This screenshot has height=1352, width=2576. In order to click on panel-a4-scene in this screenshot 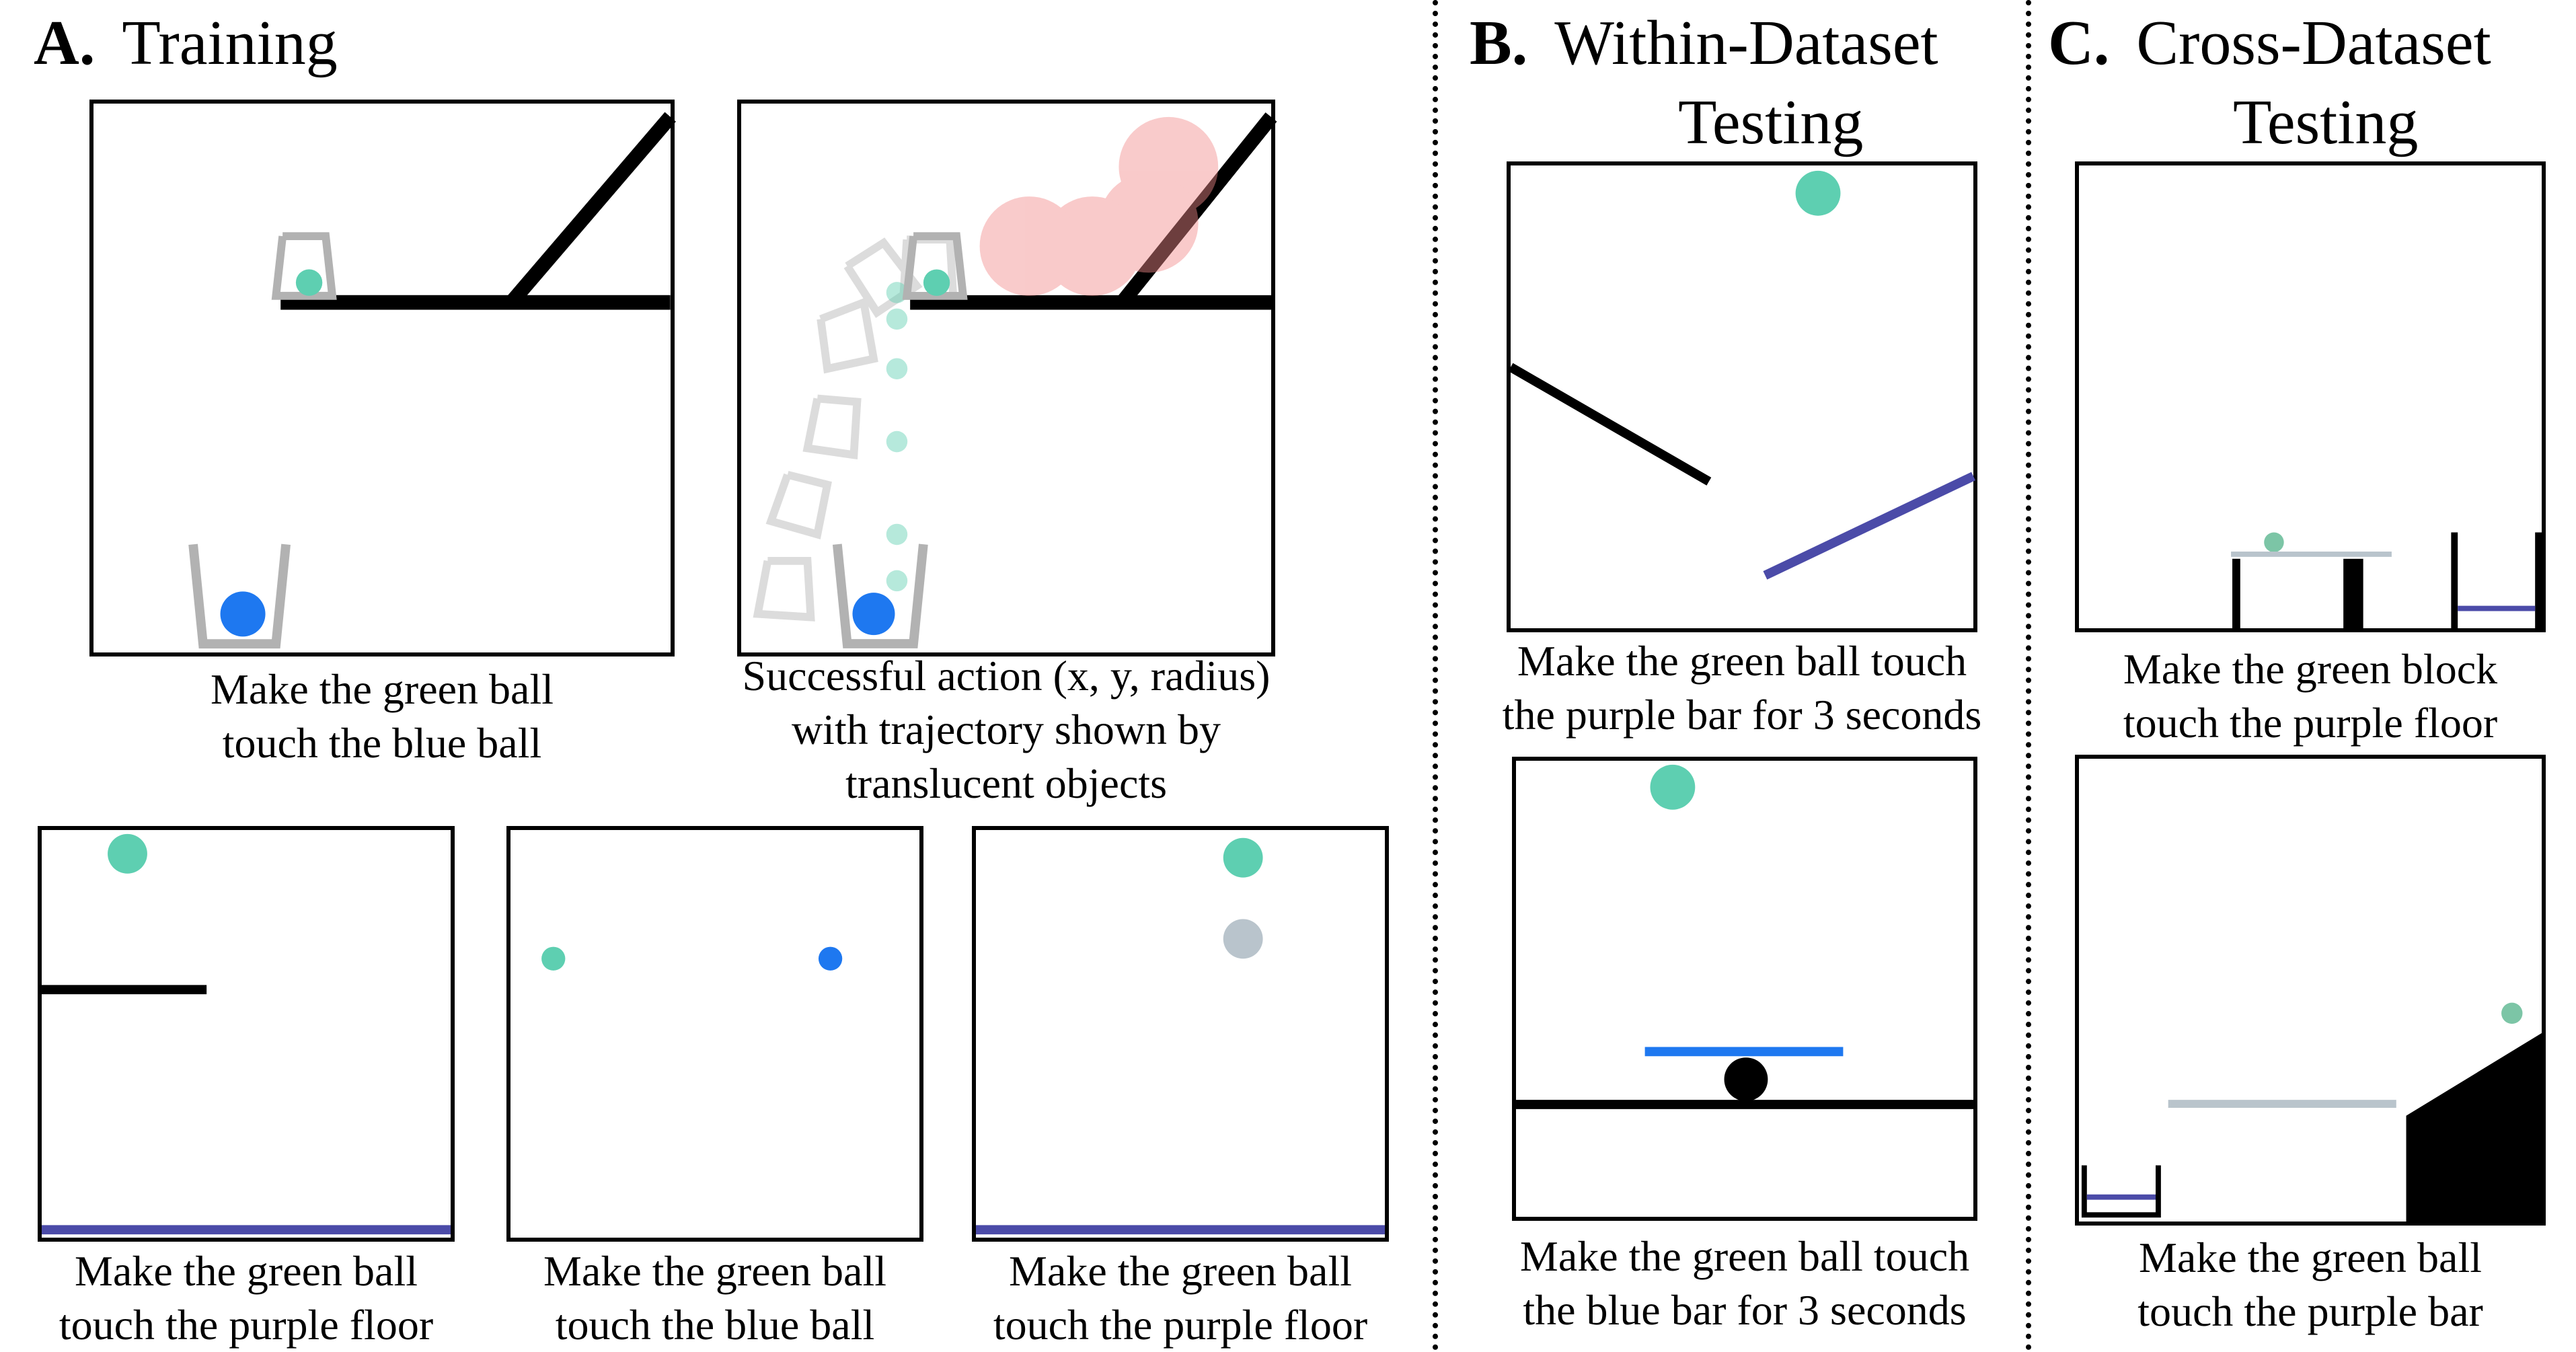, I will do `click(692, 959)`.